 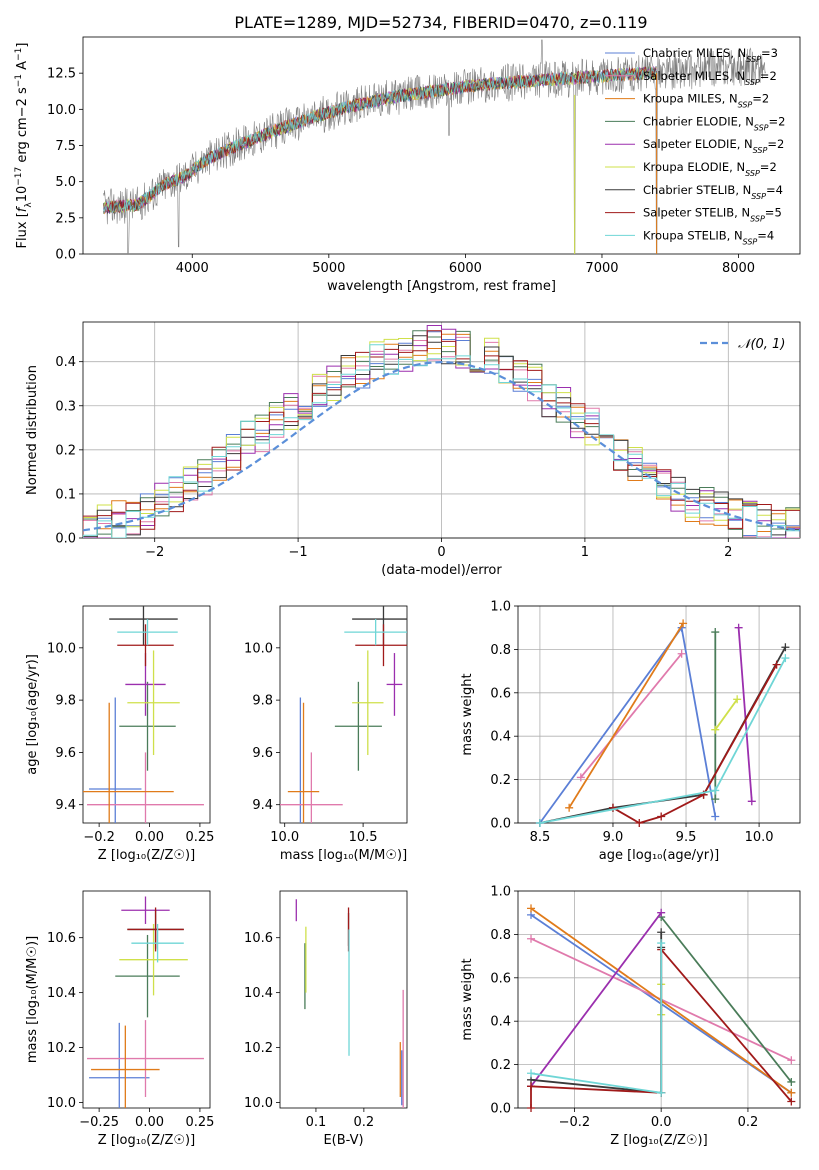 What do you see at coordinates (601, 268) in the screenshot?
I see `x-tick-label: 7000` at bounding box center [601, 268].